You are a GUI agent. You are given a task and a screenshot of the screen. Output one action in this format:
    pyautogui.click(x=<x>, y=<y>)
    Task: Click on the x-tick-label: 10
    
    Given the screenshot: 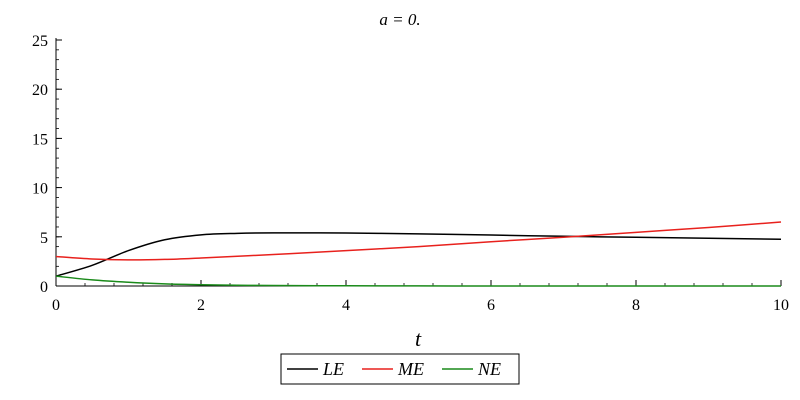 What is the action you would take?
    pyautogui.click(x=781, y=305)
    